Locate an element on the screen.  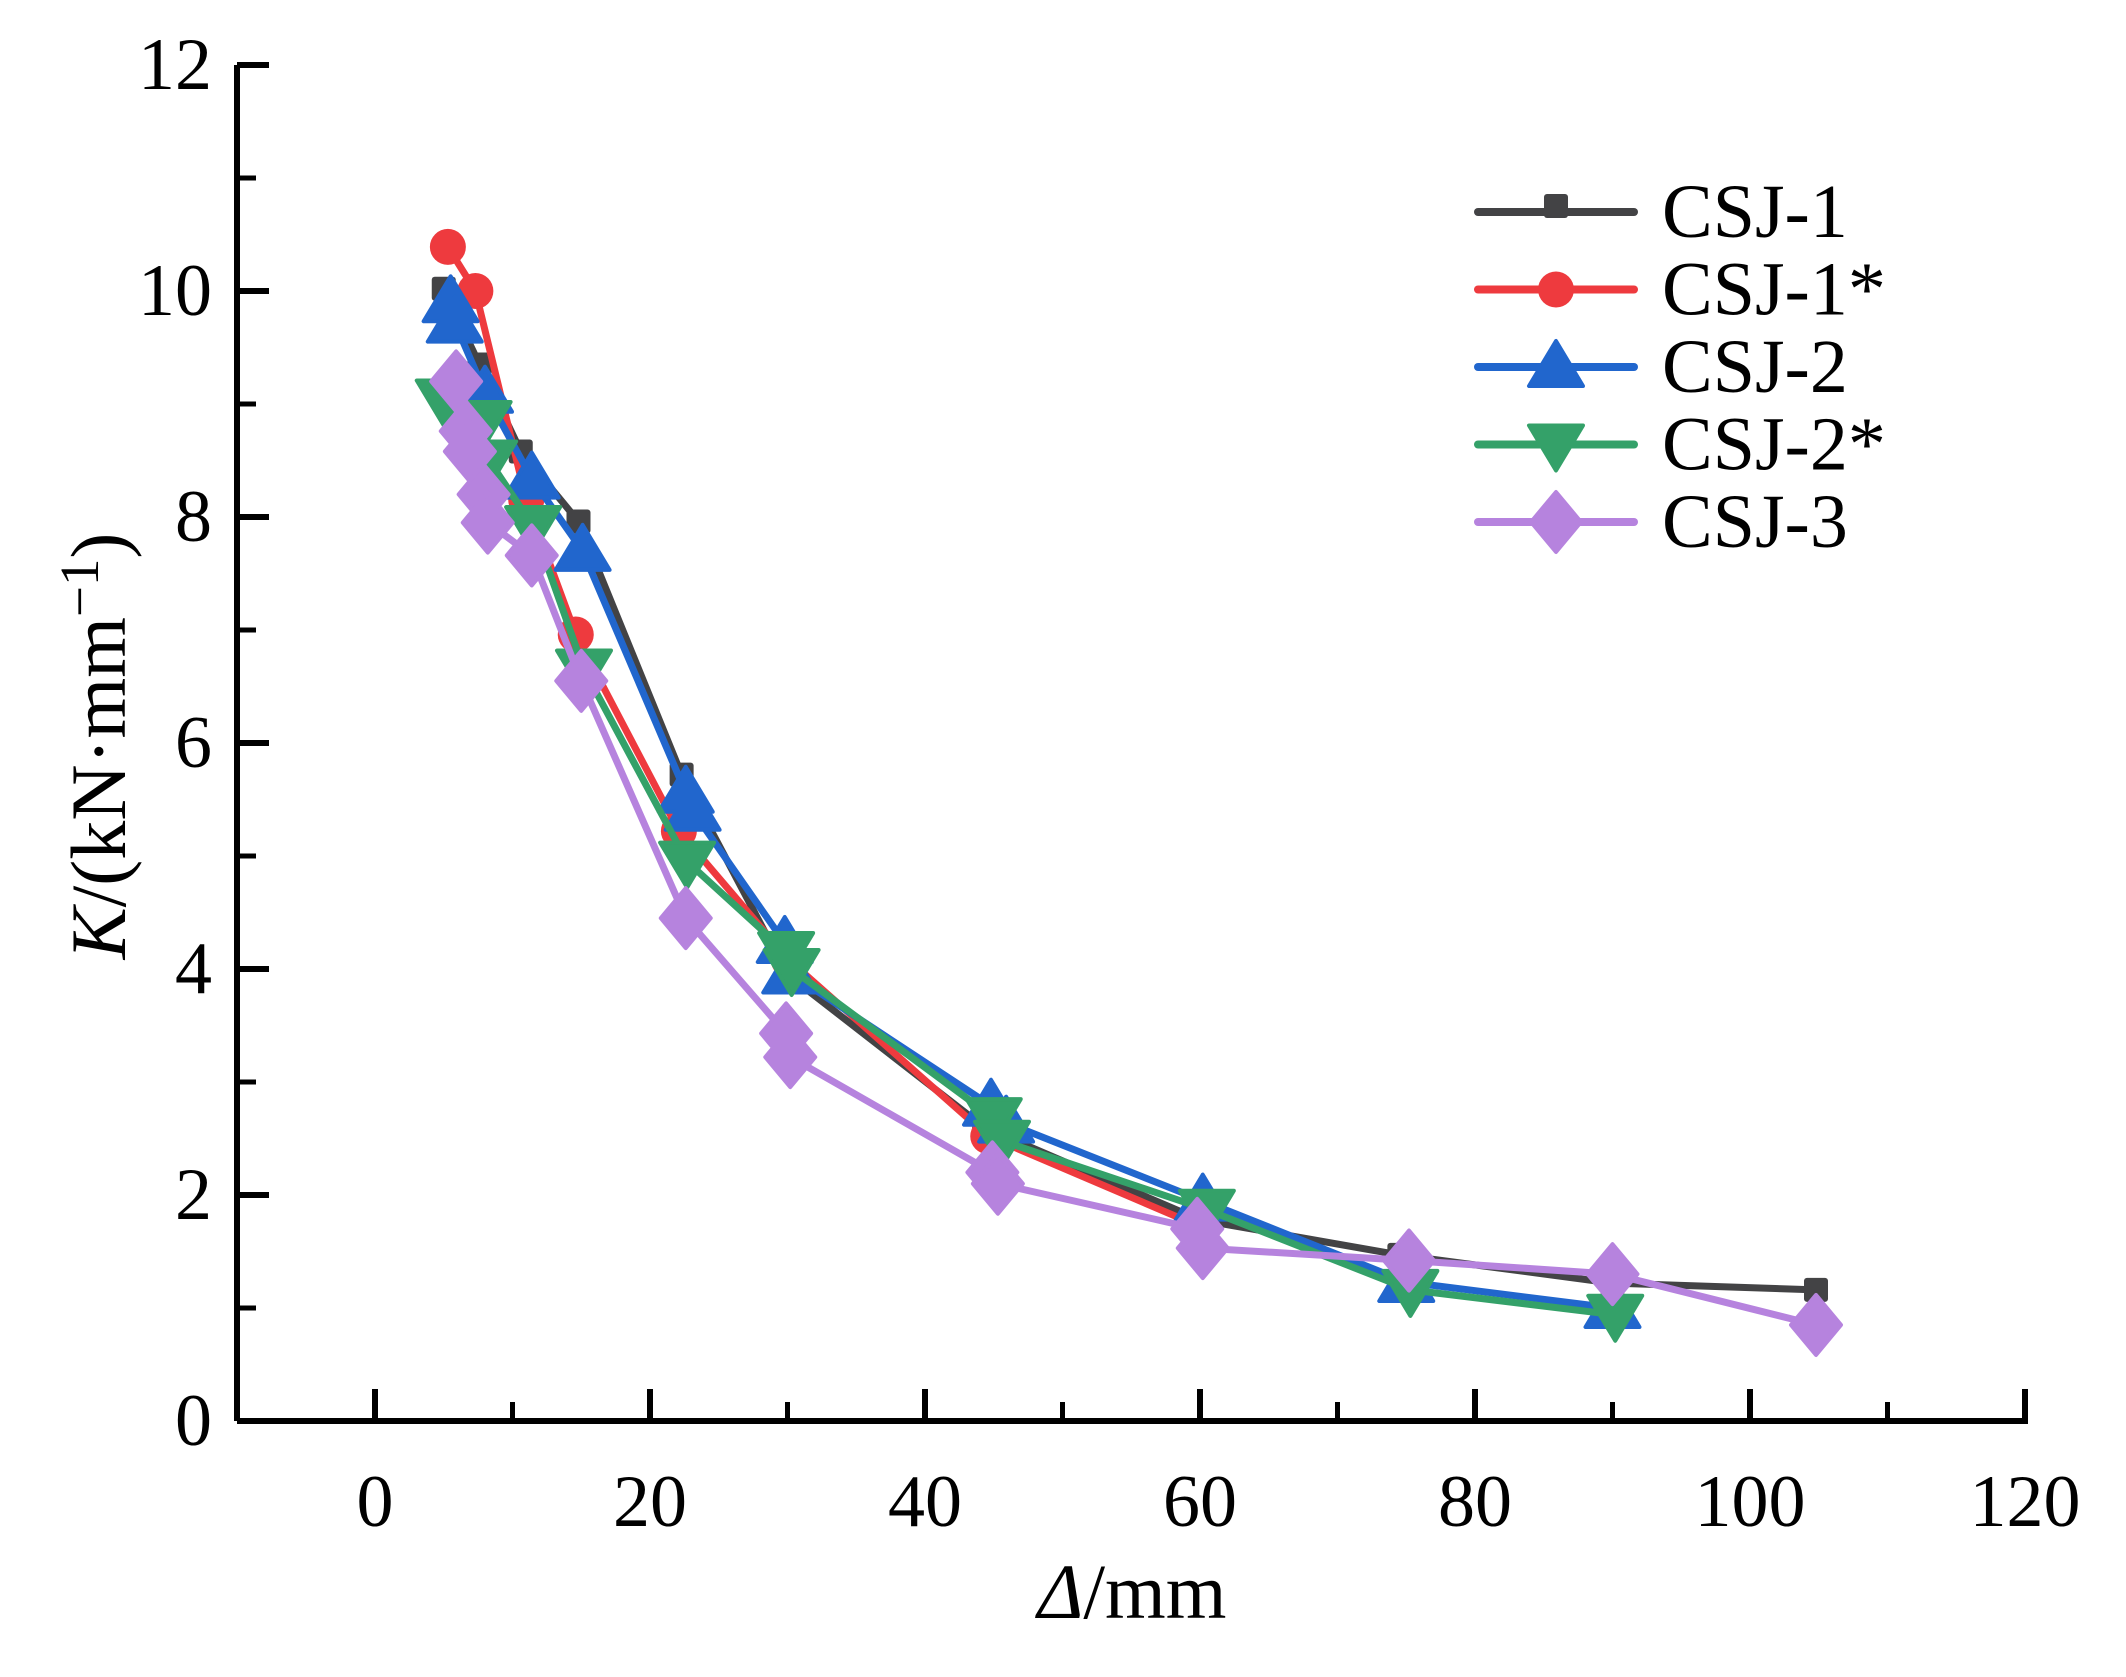
y-axis-label: K/(kN·mm−1) is located at coordinates (96, 746).